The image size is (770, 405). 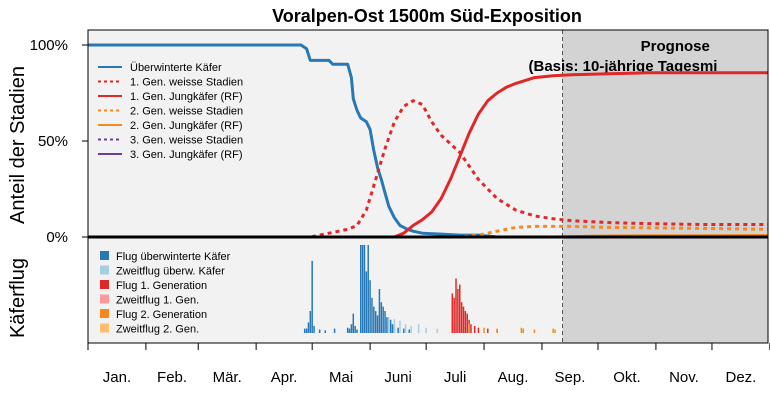 I want to click on month-label: Okt., so click(x=627, y=377).